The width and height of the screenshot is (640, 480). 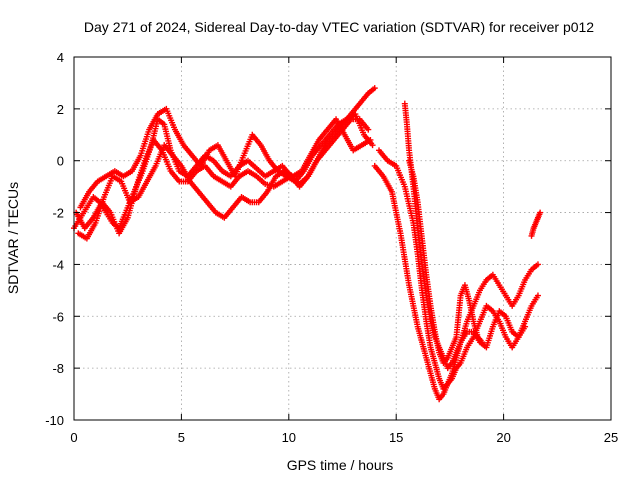 What do you see at coordinates (181, 437) in the screenshot?
I see `x-tick-label: 5` at bounding box center [181, 437].